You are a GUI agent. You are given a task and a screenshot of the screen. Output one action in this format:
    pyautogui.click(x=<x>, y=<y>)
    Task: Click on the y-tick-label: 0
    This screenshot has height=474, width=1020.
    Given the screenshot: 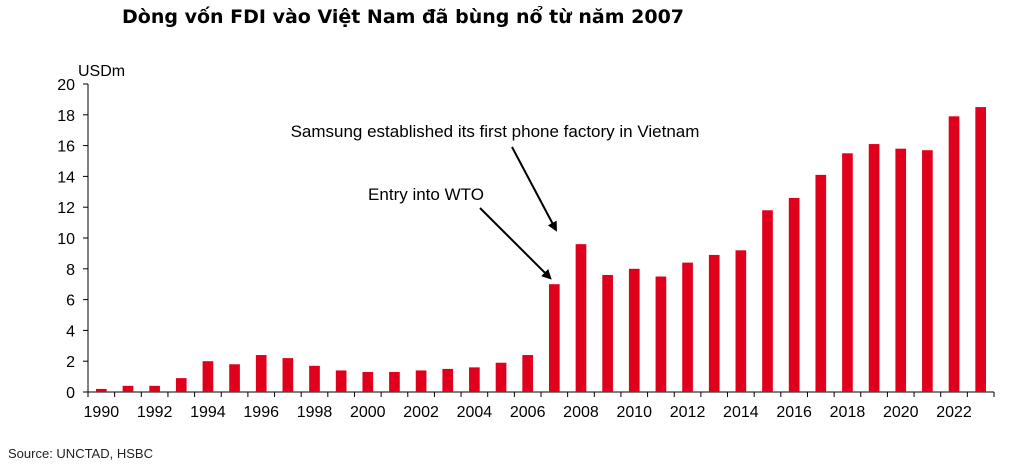 What is the action you would take?
    pyautogui.click(x=70, y=393)
    